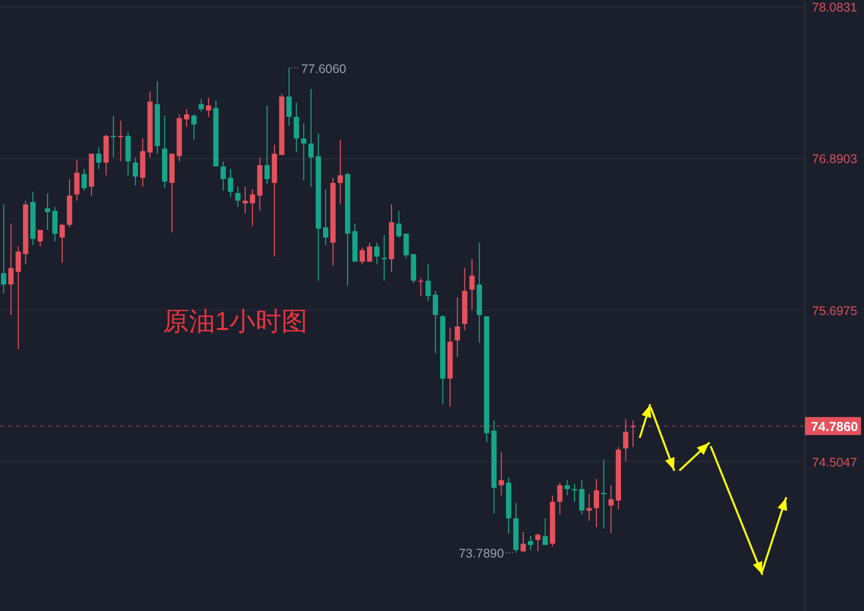 The image size is (864, 611). What do you see at coordinates (323, 69) in the screenshot?
I see `annotation: 77.6060` at bounding box center [323, 69].